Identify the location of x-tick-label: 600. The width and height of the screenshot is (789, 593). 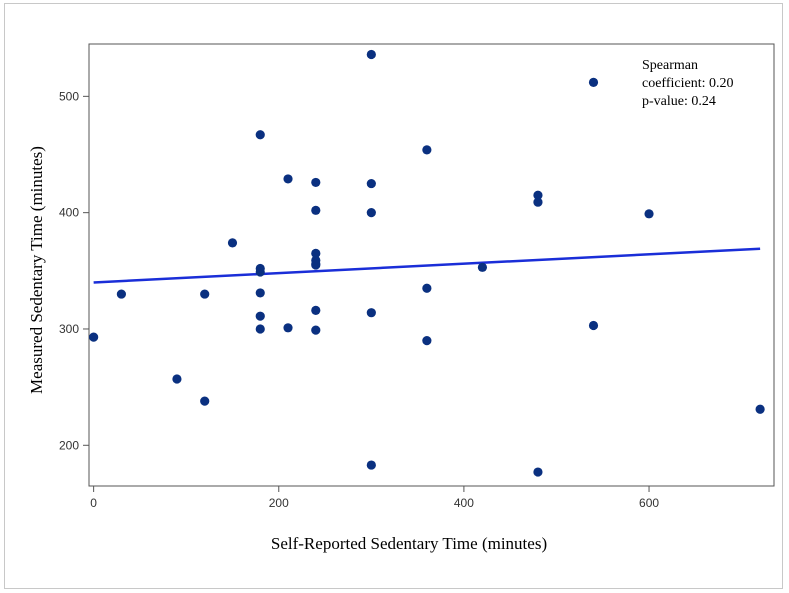
(649, 503).